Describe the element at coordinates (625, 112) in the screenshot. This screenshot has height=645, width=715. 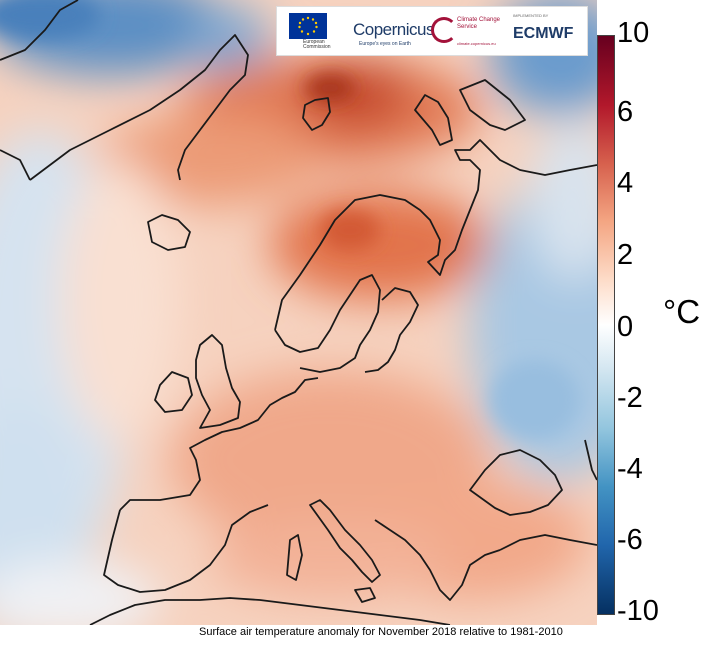
I see `colorbar-tick: 6` at that location.